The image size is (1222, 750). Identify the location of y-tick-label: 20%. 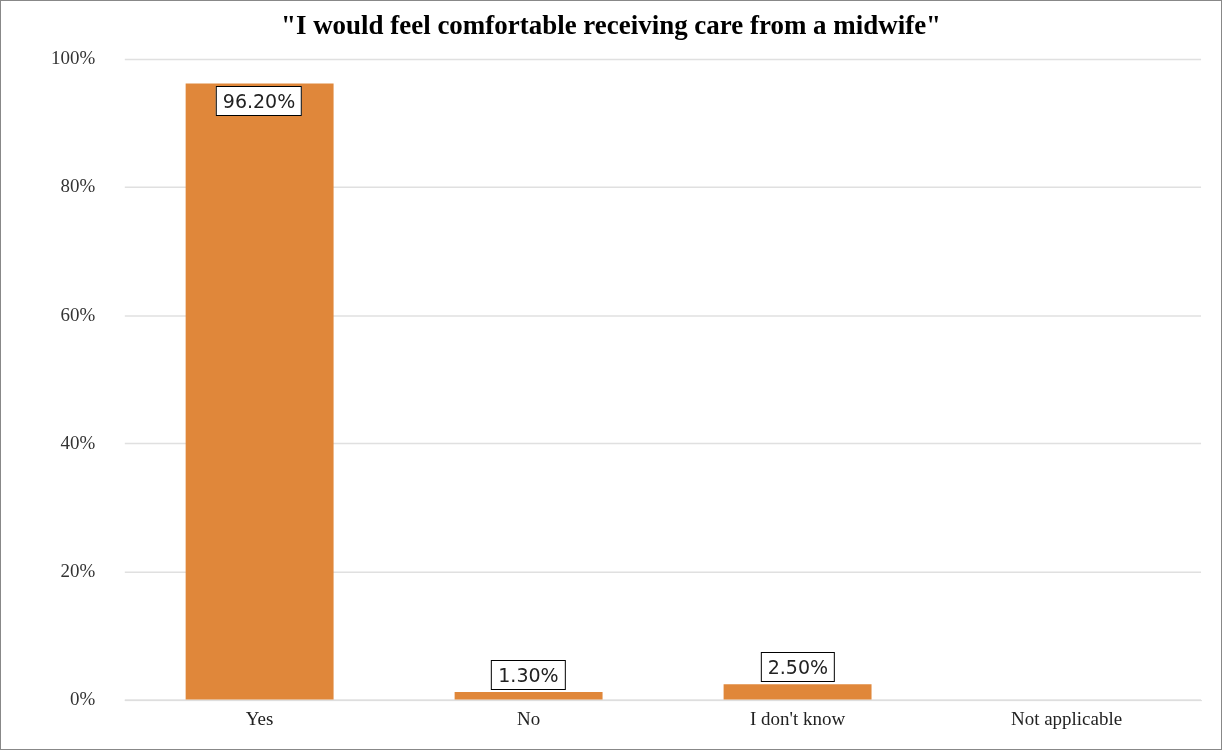
(78, 571).